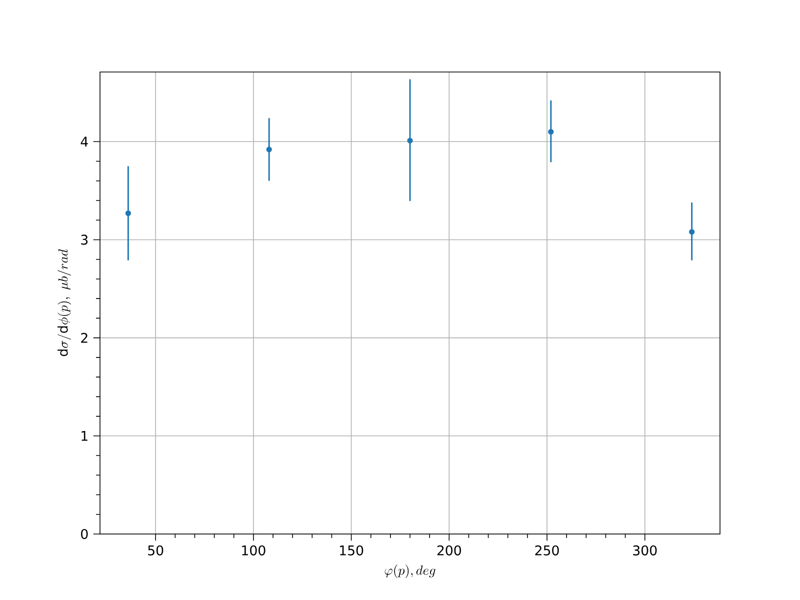  What do you see at coordinates (449, 550) in the screenshot?
I see `x-tick-label: 200` at bounding box center [449, 550].